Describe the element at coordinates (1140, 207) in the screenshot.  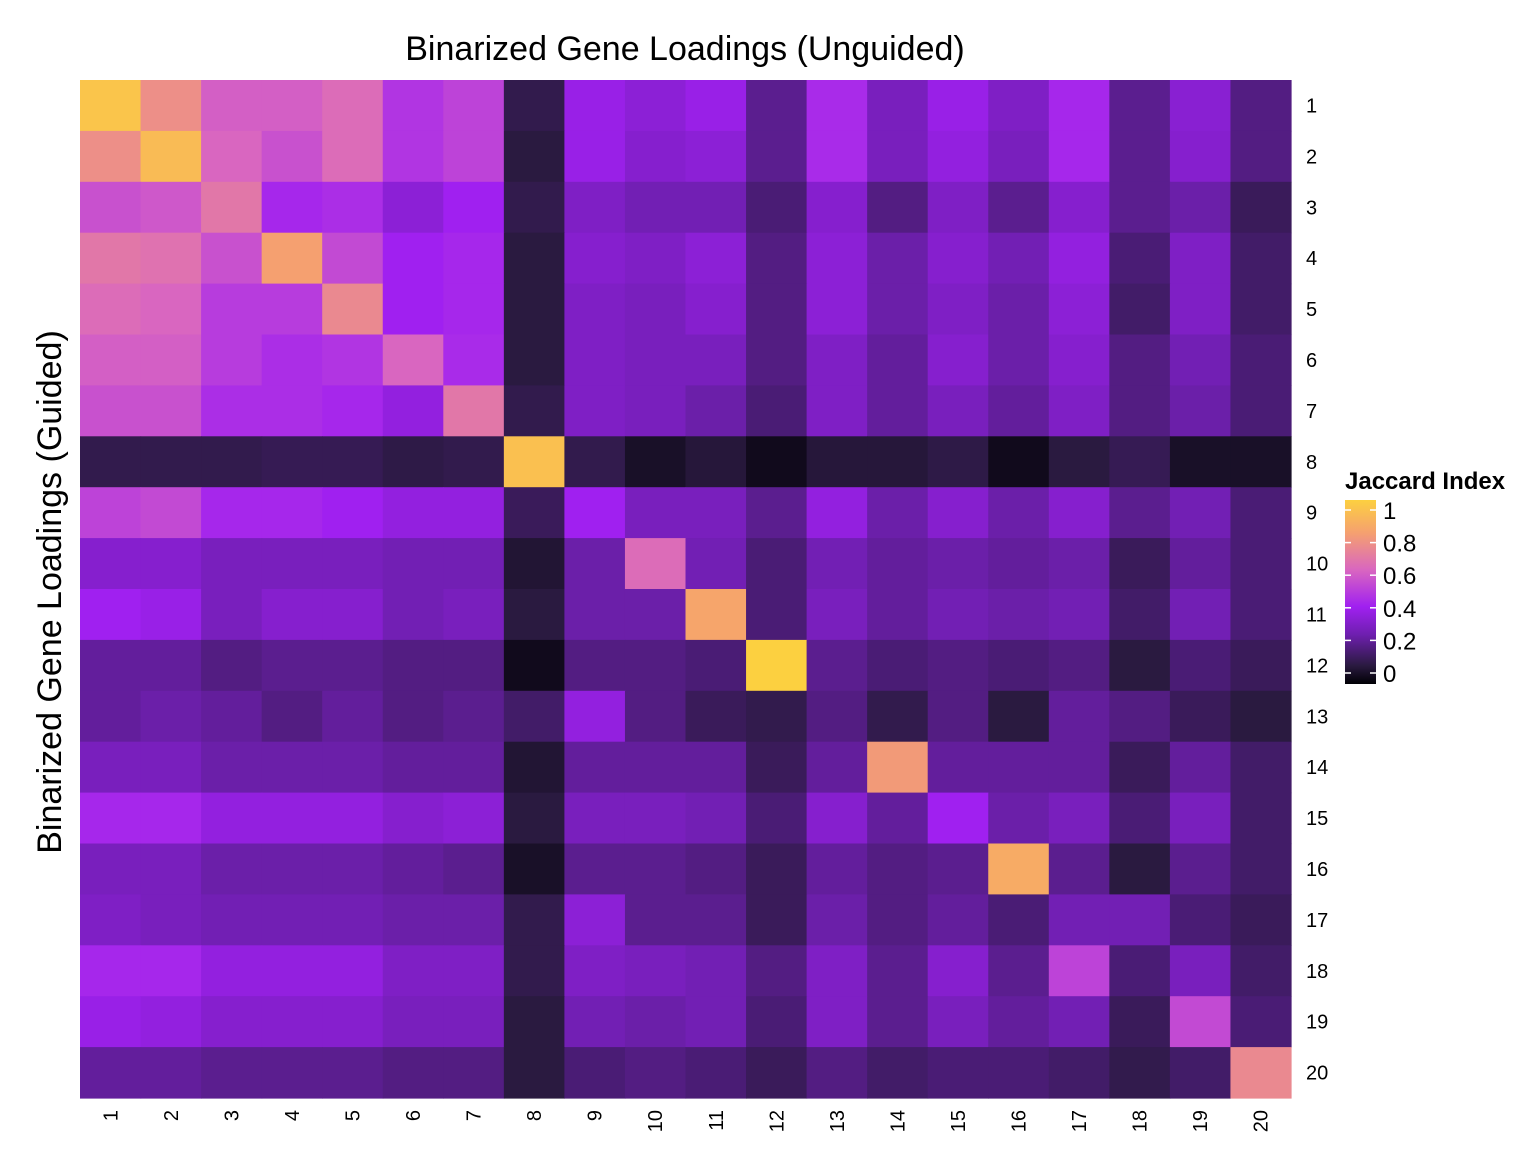
I see `heatmap-cell-r3-c18` at that location.